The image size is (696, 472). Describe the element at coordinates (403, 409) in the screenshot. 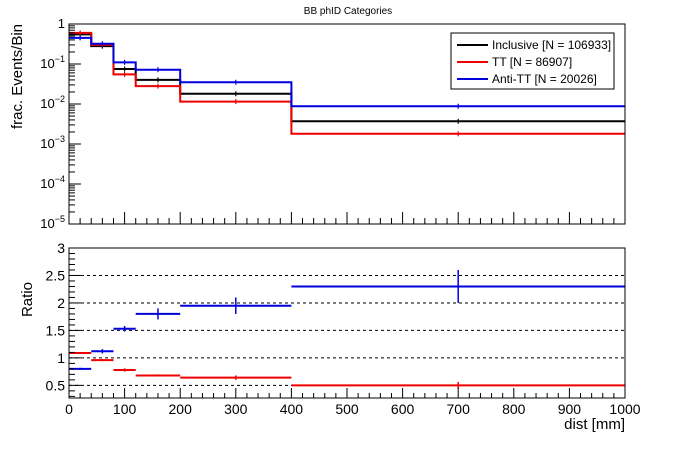

I see `bottom-x-tick-label: 600` at that location.